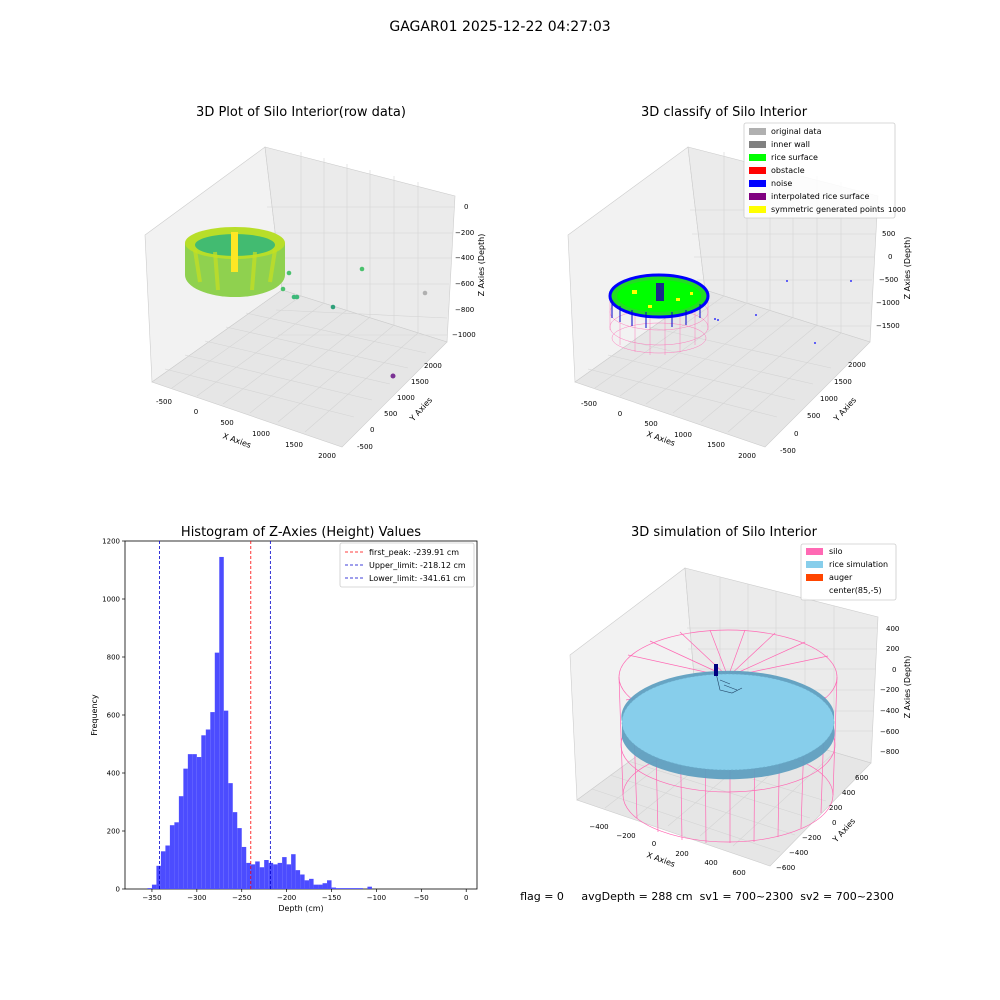  Describe the element at coordinates (499, 27) in the screenshot. I see `figure-title: GAGAR01 2025-12-22 04:27:03` at that location.